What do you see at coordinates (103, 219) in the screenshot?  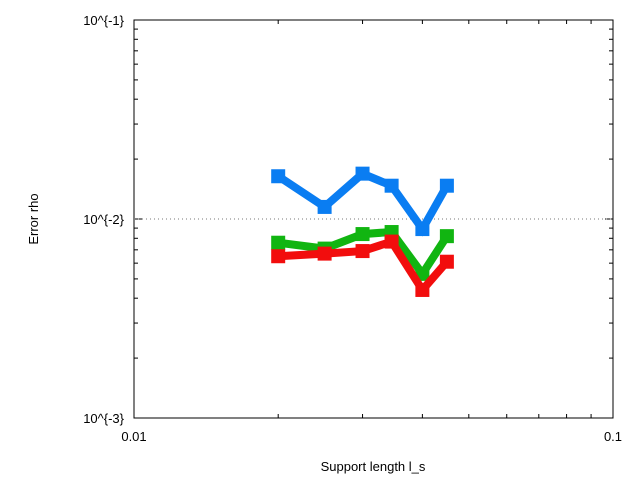 I see `y-tick-label: 10^{-2}` at bounding box center [103, 219].